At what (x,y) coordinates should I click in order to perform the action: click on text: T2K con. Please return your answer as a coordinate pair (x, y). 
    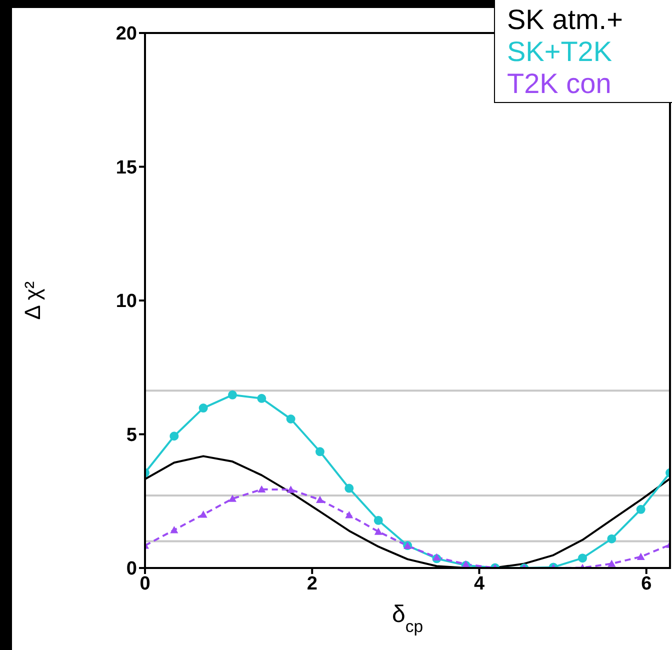
    Looking at the image, I should click on (559, 84).